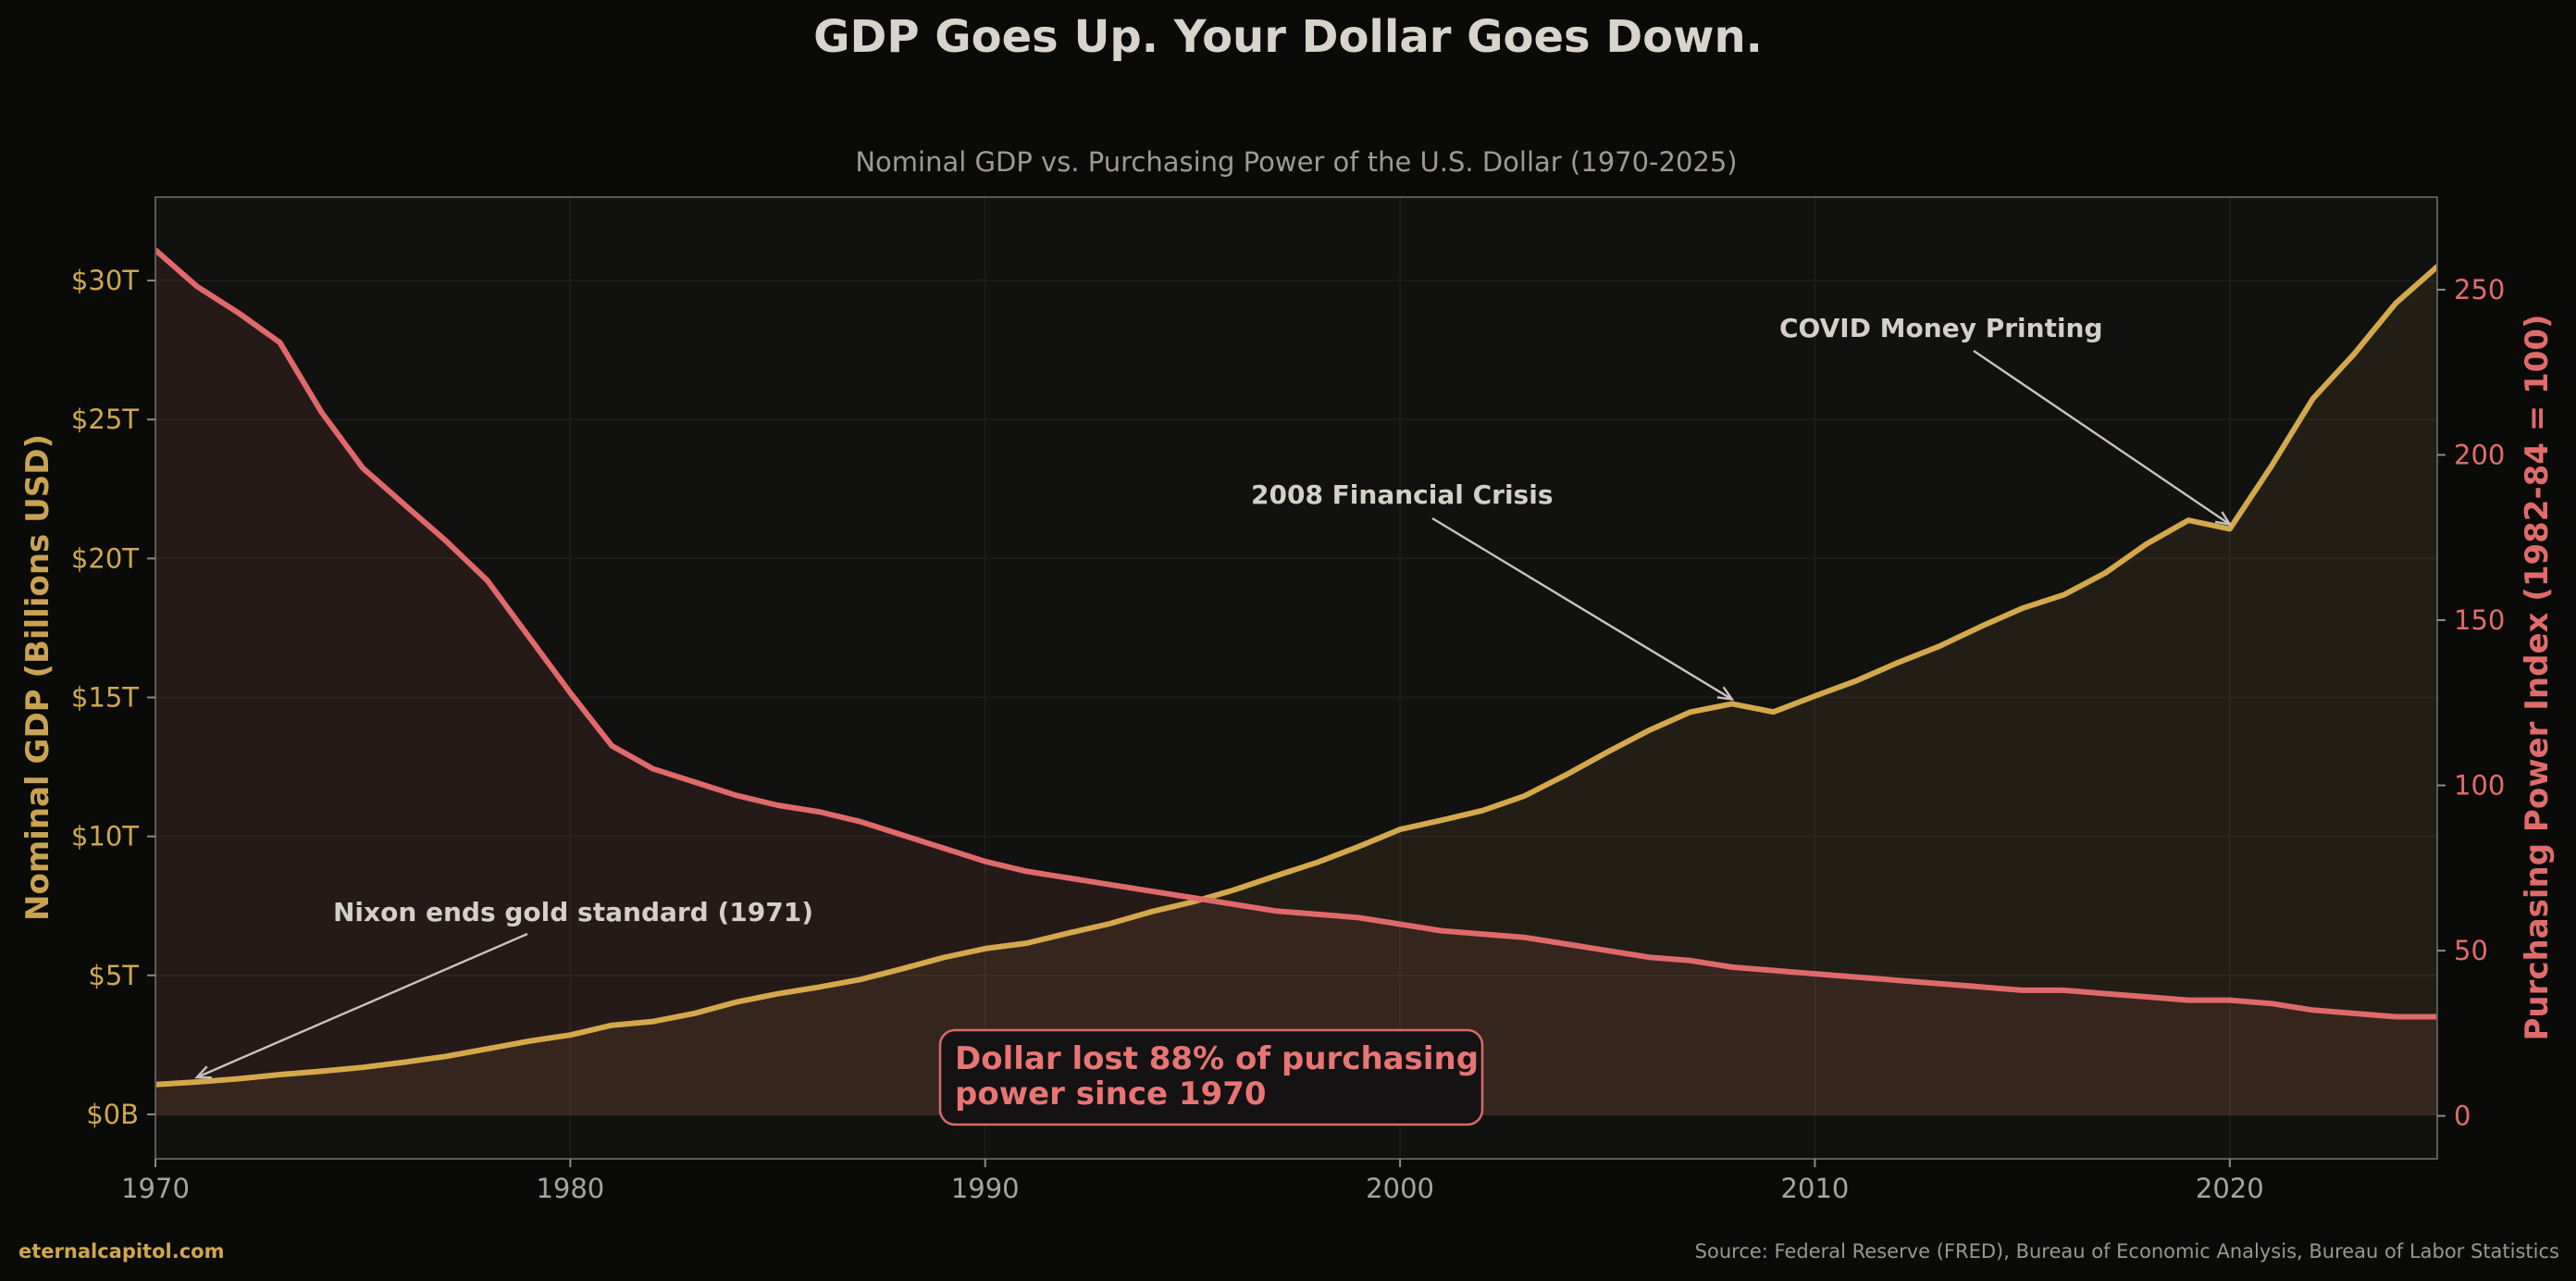 The width and height of the screenshot is (2576, 1281). Describe the element at coordinates (2537, 677) in the screenshot. I see `right-axis-label: Purchasing Power Index (1982-84 = 100)` at that location.